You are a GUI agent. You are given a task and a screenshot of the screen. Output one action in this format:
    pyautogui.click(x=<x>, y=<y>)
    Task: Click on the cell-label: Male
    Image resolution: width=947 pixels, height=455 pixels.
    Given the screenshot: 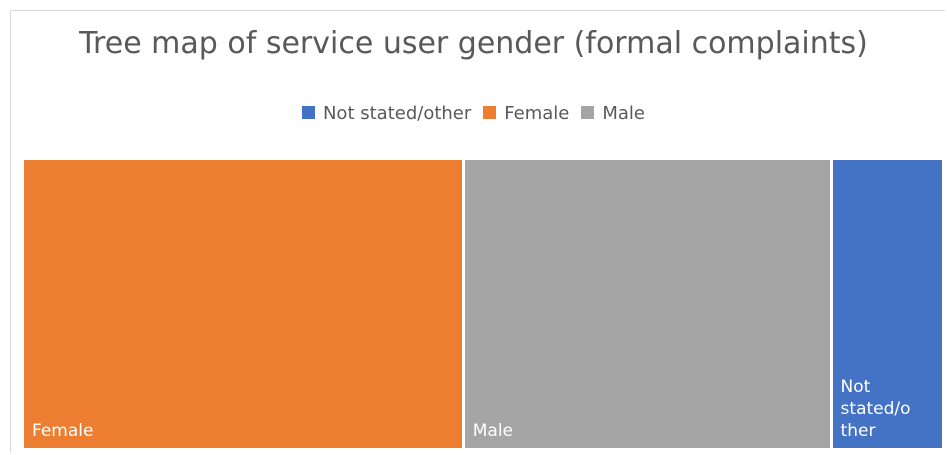 What is the action you would take?
    pyautogui.click(x=493, y=431)
    